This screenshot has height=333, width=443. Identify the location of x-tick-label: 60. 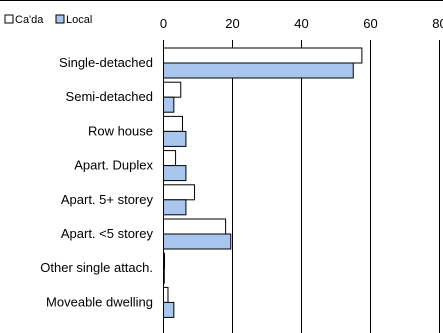
(370, 23).